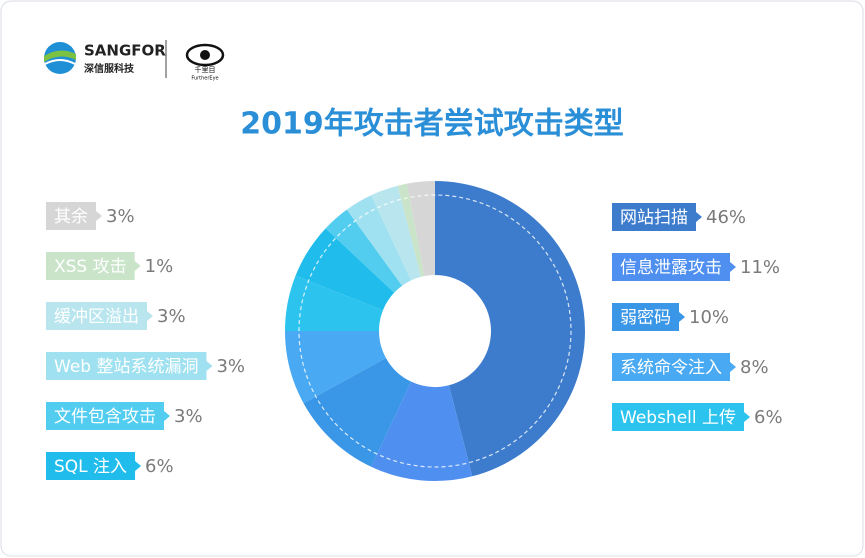 Image resolution: width=865 pixels, height=558 pixels. Describe the element at coordinates (671, 368) in the screenshot. I see `legend-label: 系统命令注入` at that location.